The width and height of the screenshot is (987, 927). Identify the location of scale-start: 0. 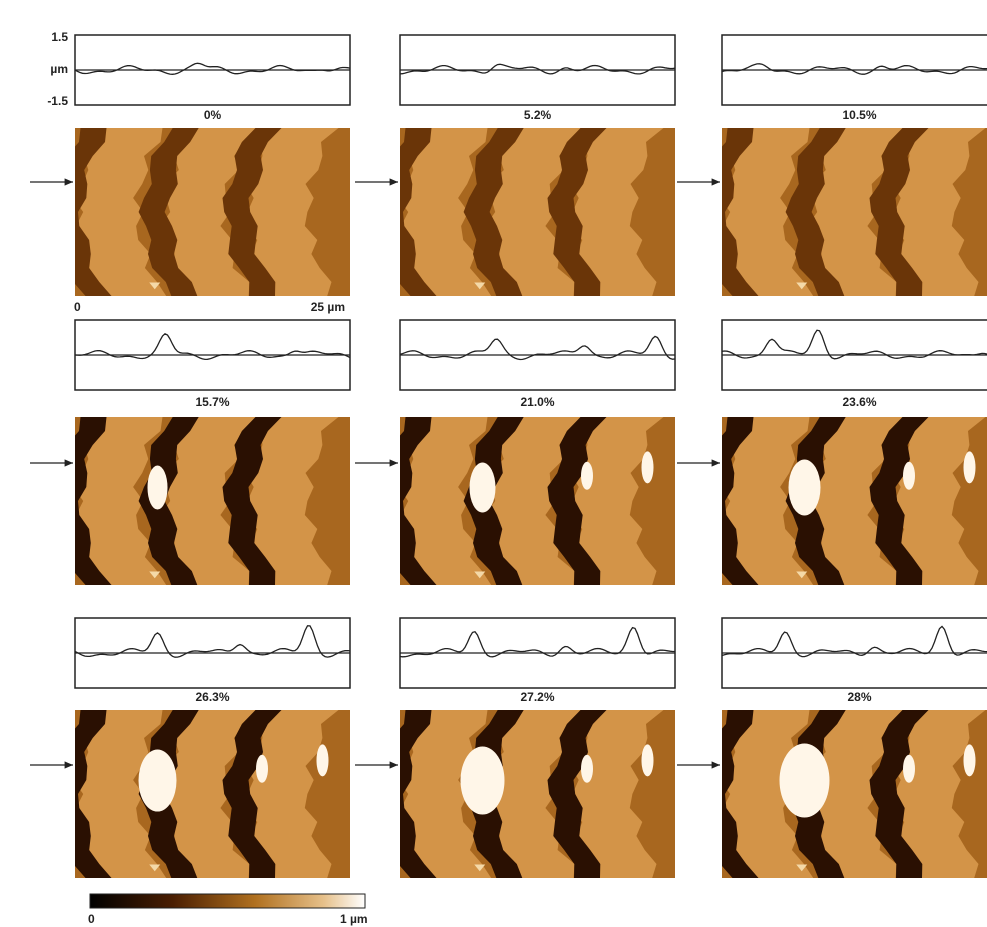
(77, 307).